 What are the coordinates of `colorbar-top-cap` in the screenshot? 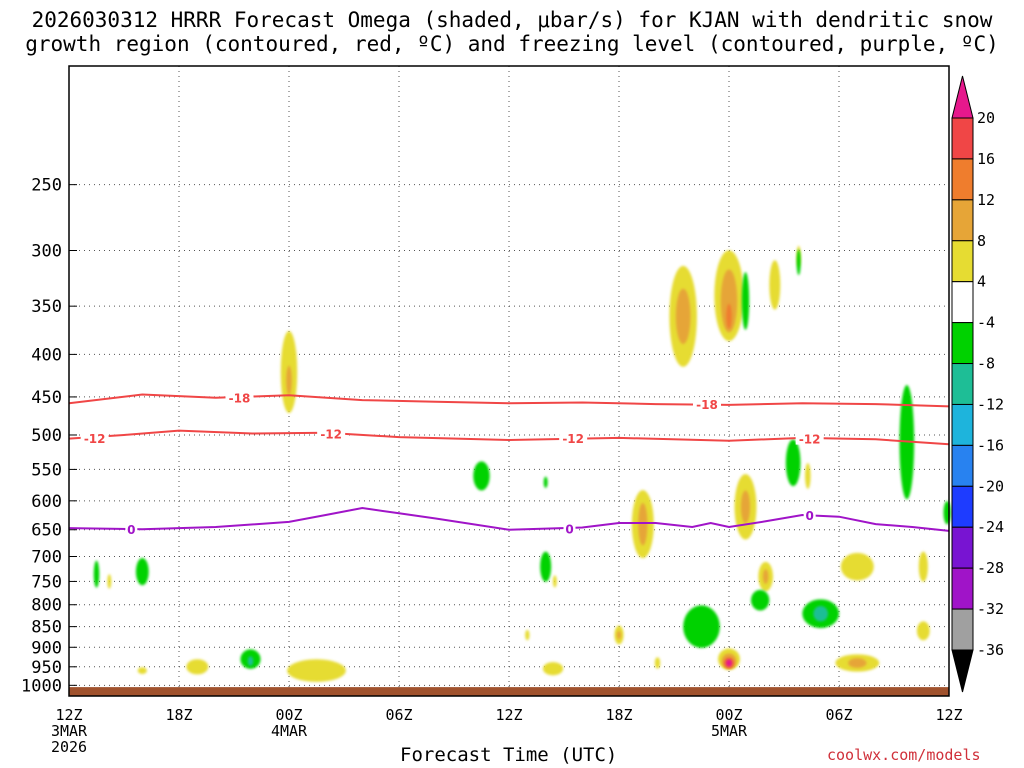 It's located at (962, 97).